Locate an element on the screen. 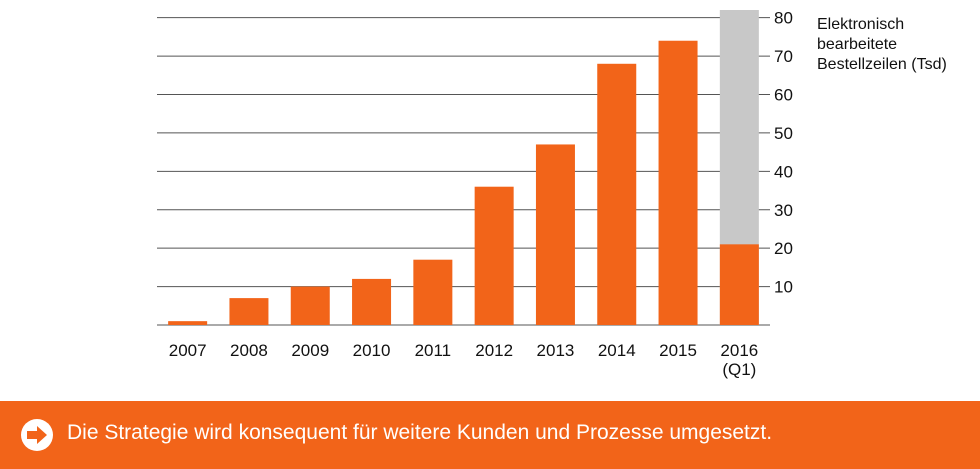 The width and height of the screenshot is (980, 469). y-tick-label: 20 is located at coordinates (783, 248).